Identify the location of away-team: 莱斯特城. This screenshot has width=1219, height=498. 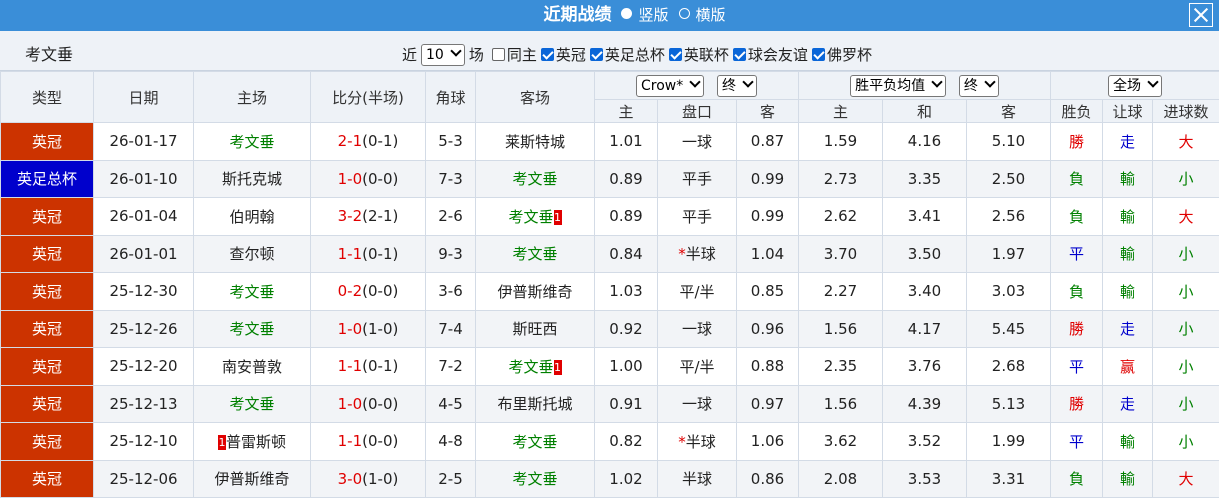
(535, 142).